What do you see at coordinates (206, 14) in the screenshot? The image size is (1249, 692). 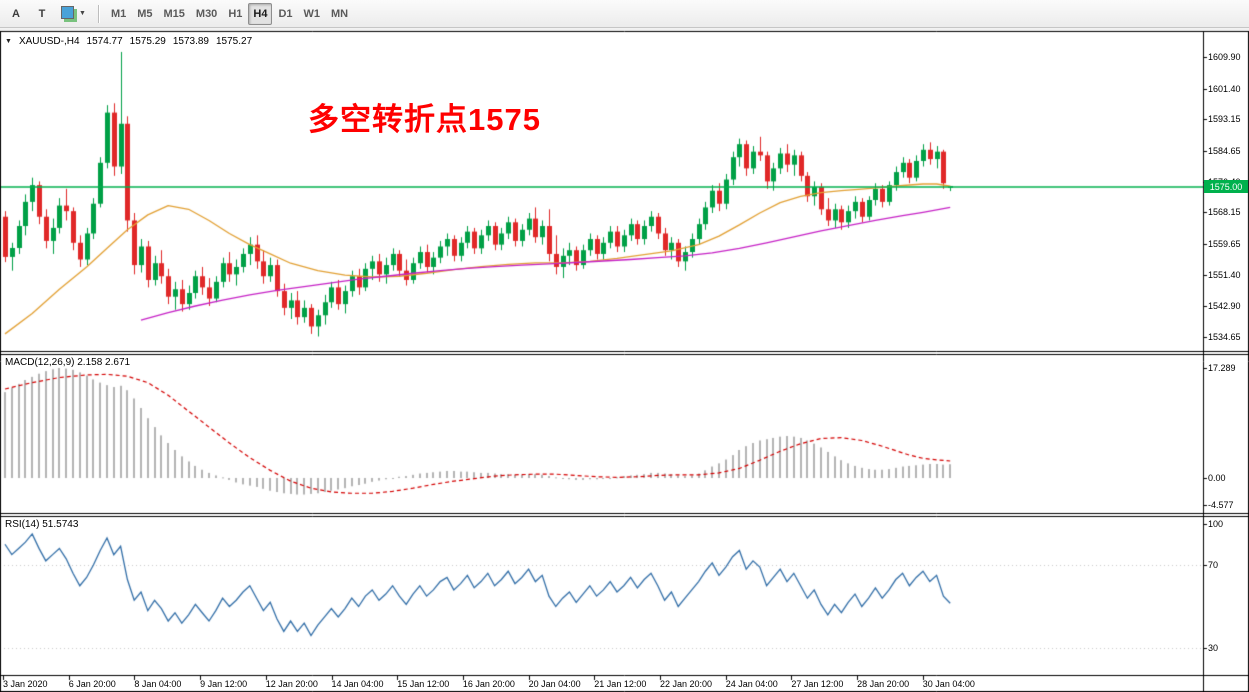 I see `timeframe-button-m30: M30` at bounding box center [206, 14].